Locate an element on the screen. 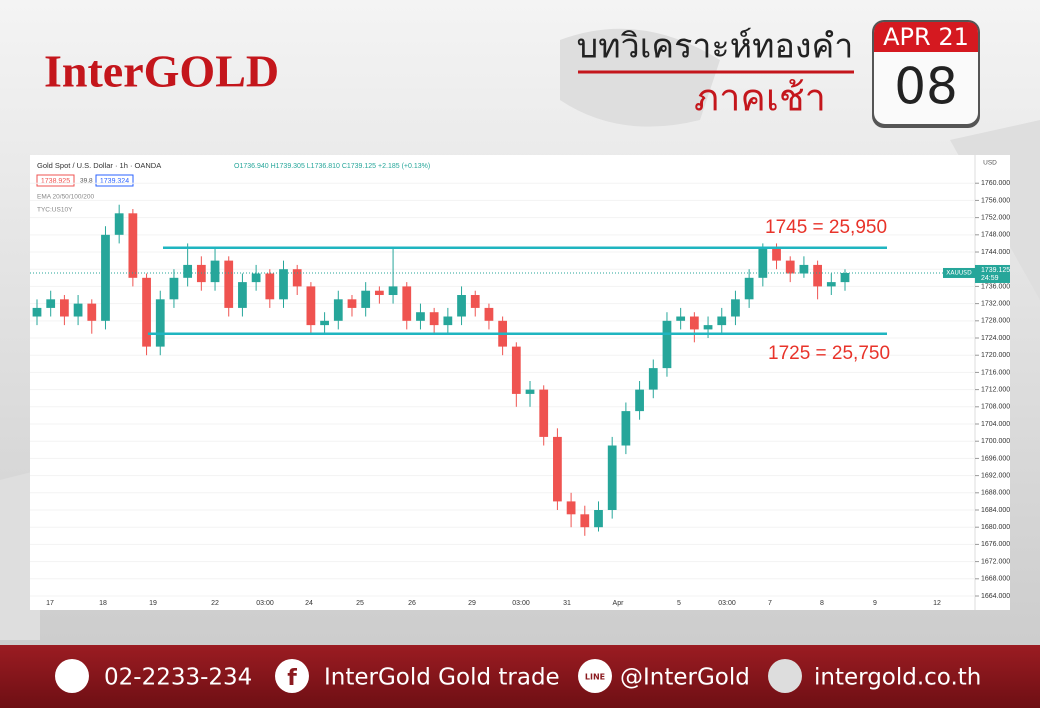 The width and height of the screenshot is (1040, 712). x-tick-label: 8 is located at coordinates (822, 603).